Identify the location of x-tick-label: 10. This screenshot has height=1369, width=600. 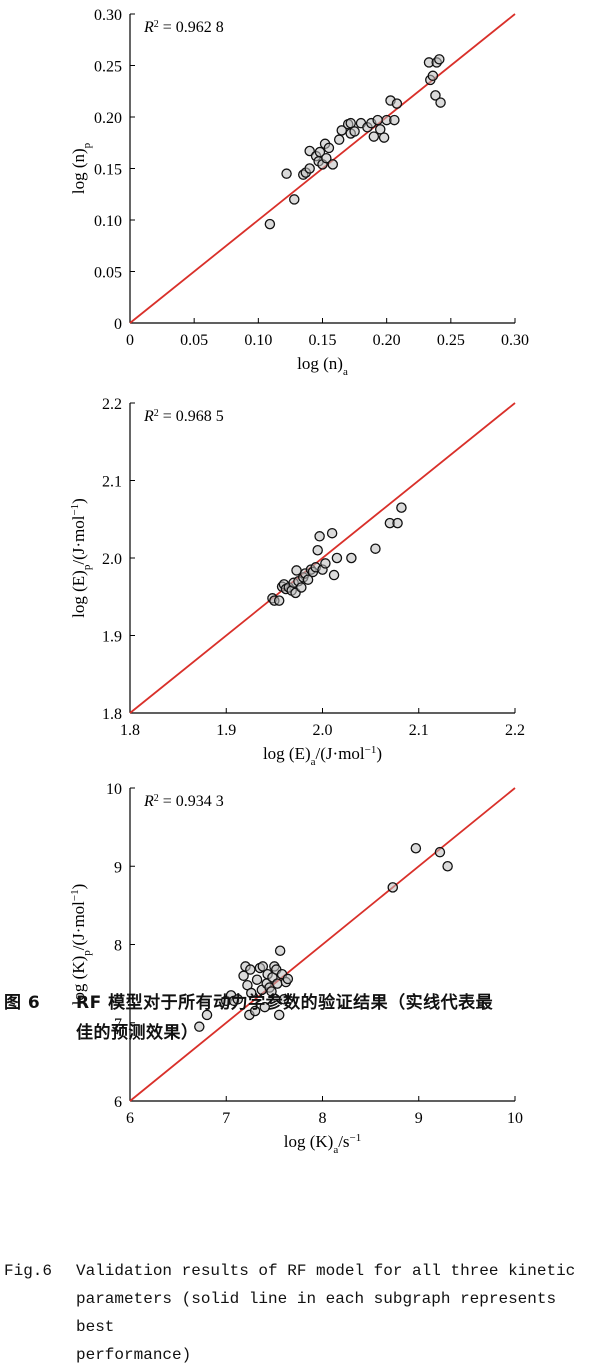
(515, 1118).